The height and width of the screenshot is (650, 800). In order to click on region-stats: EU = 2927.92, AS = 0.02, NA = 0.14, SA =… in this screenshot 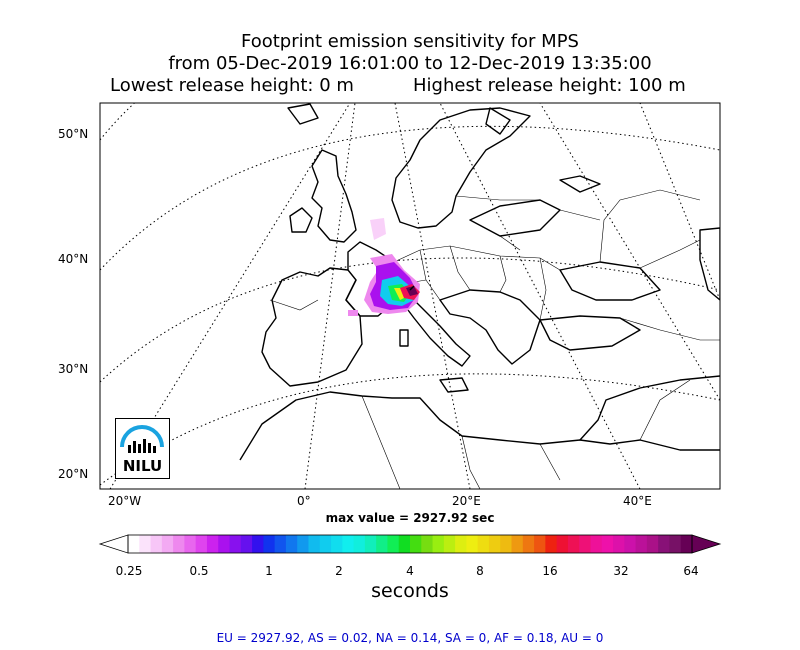, I will do `click(410, 638)`.